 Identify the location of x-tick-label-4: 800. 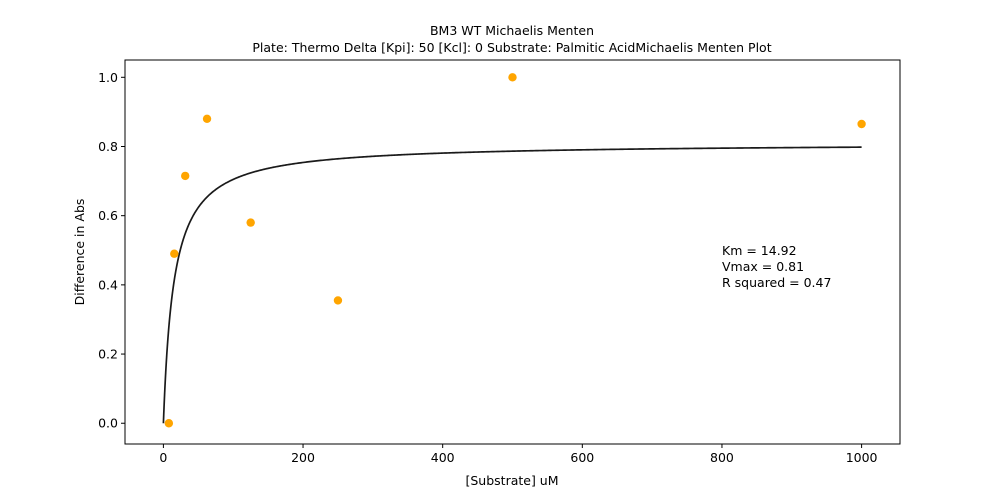
(722, 457).